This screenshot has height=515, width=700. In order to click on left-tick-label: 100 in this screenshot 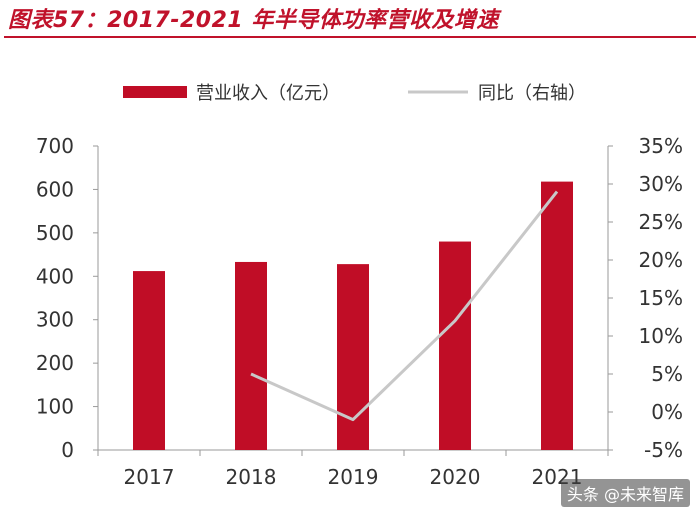, I will do `click(55, 407)`.